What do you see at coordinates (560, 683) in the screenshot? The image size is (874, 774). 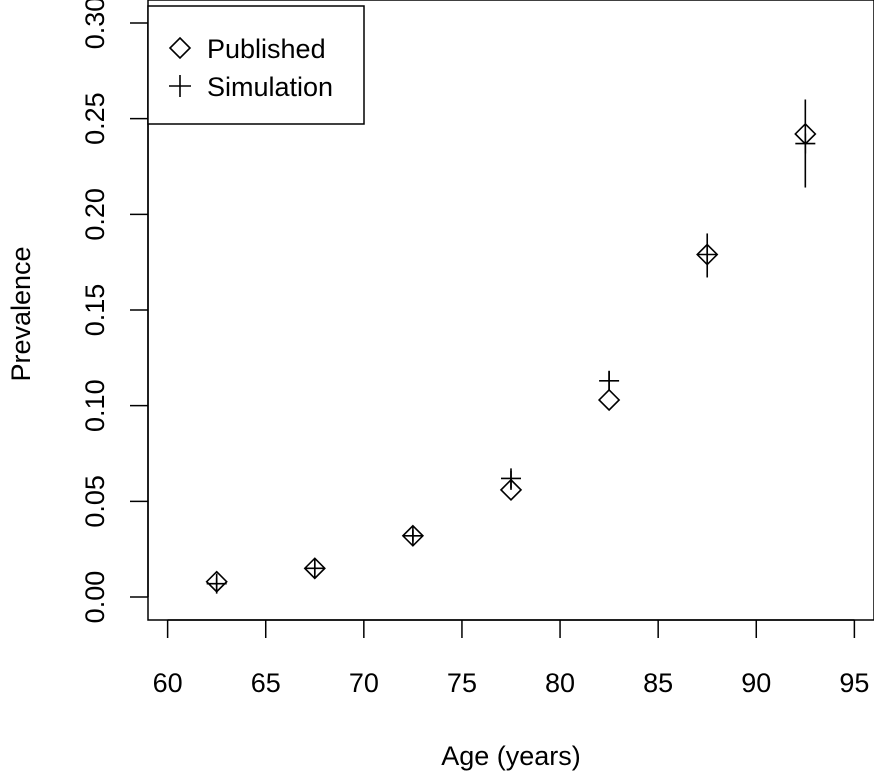 I see `x-tick-label: 80` at bounding box center [560, 683].